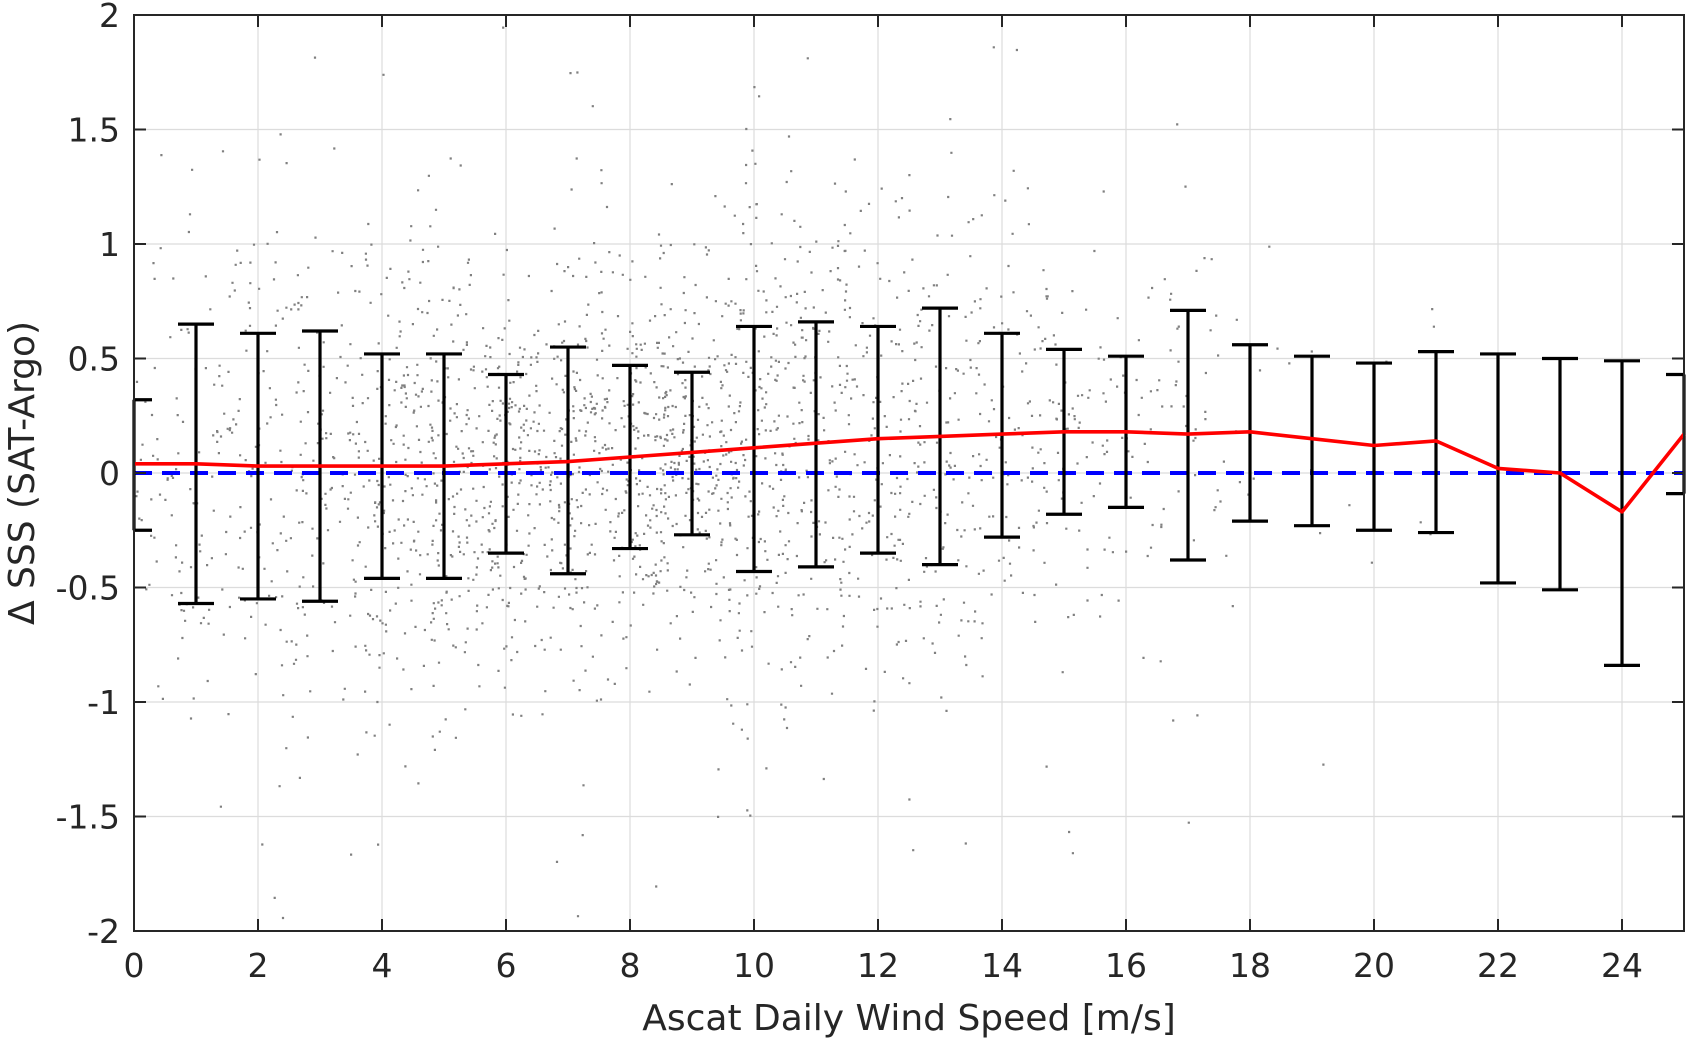 The image size is (1687, 1044). I want to click on y-tick-label-0: -2, so click(103, 931).